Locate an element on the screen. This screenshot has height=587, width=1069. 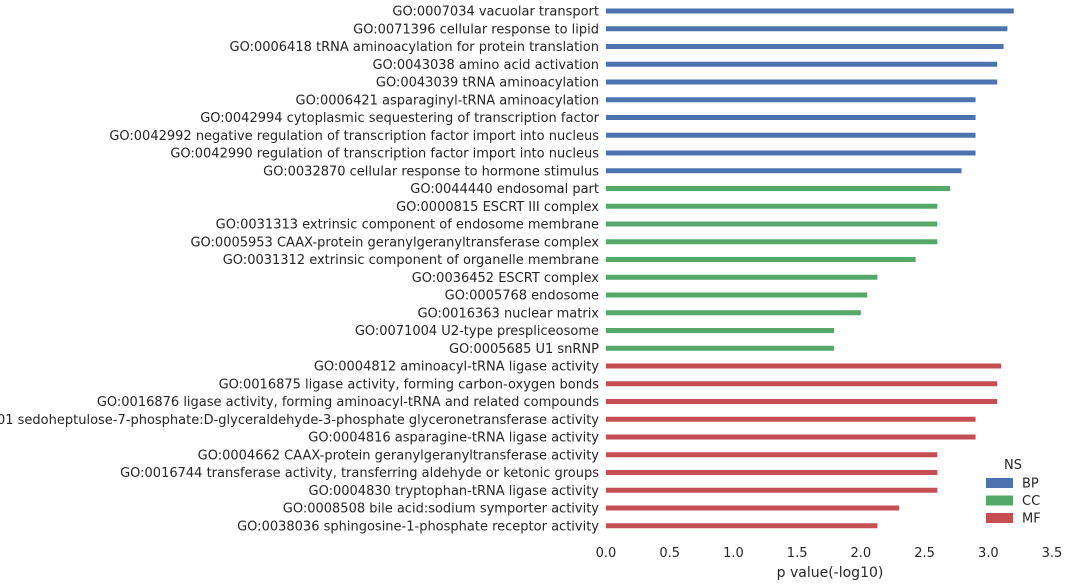
x-tick-label: 1.0 is located at coordinates (733, 553).